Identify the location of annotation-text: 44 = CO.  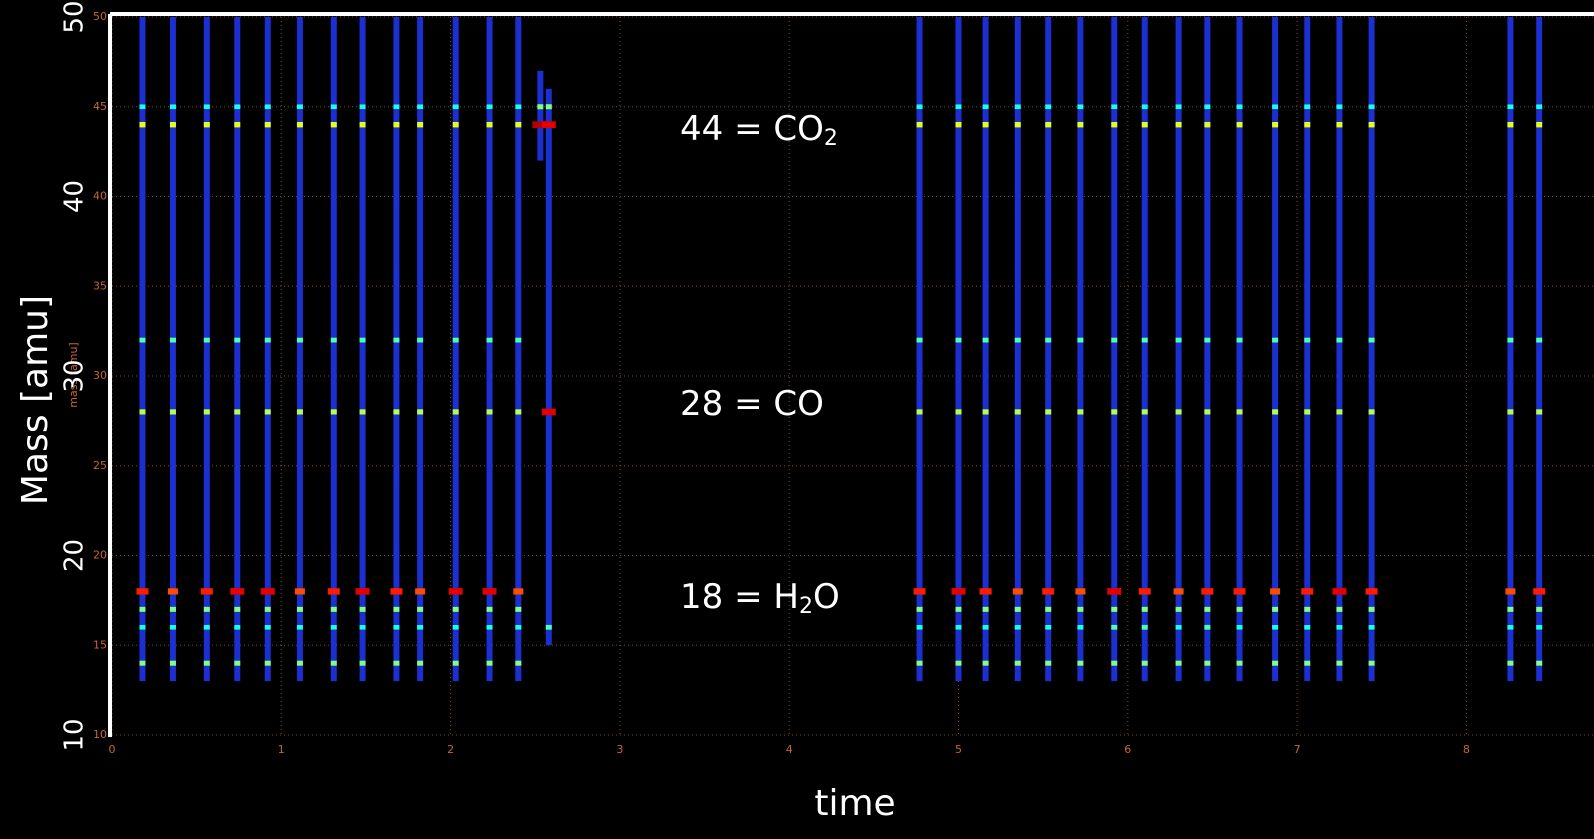
(752, 129).